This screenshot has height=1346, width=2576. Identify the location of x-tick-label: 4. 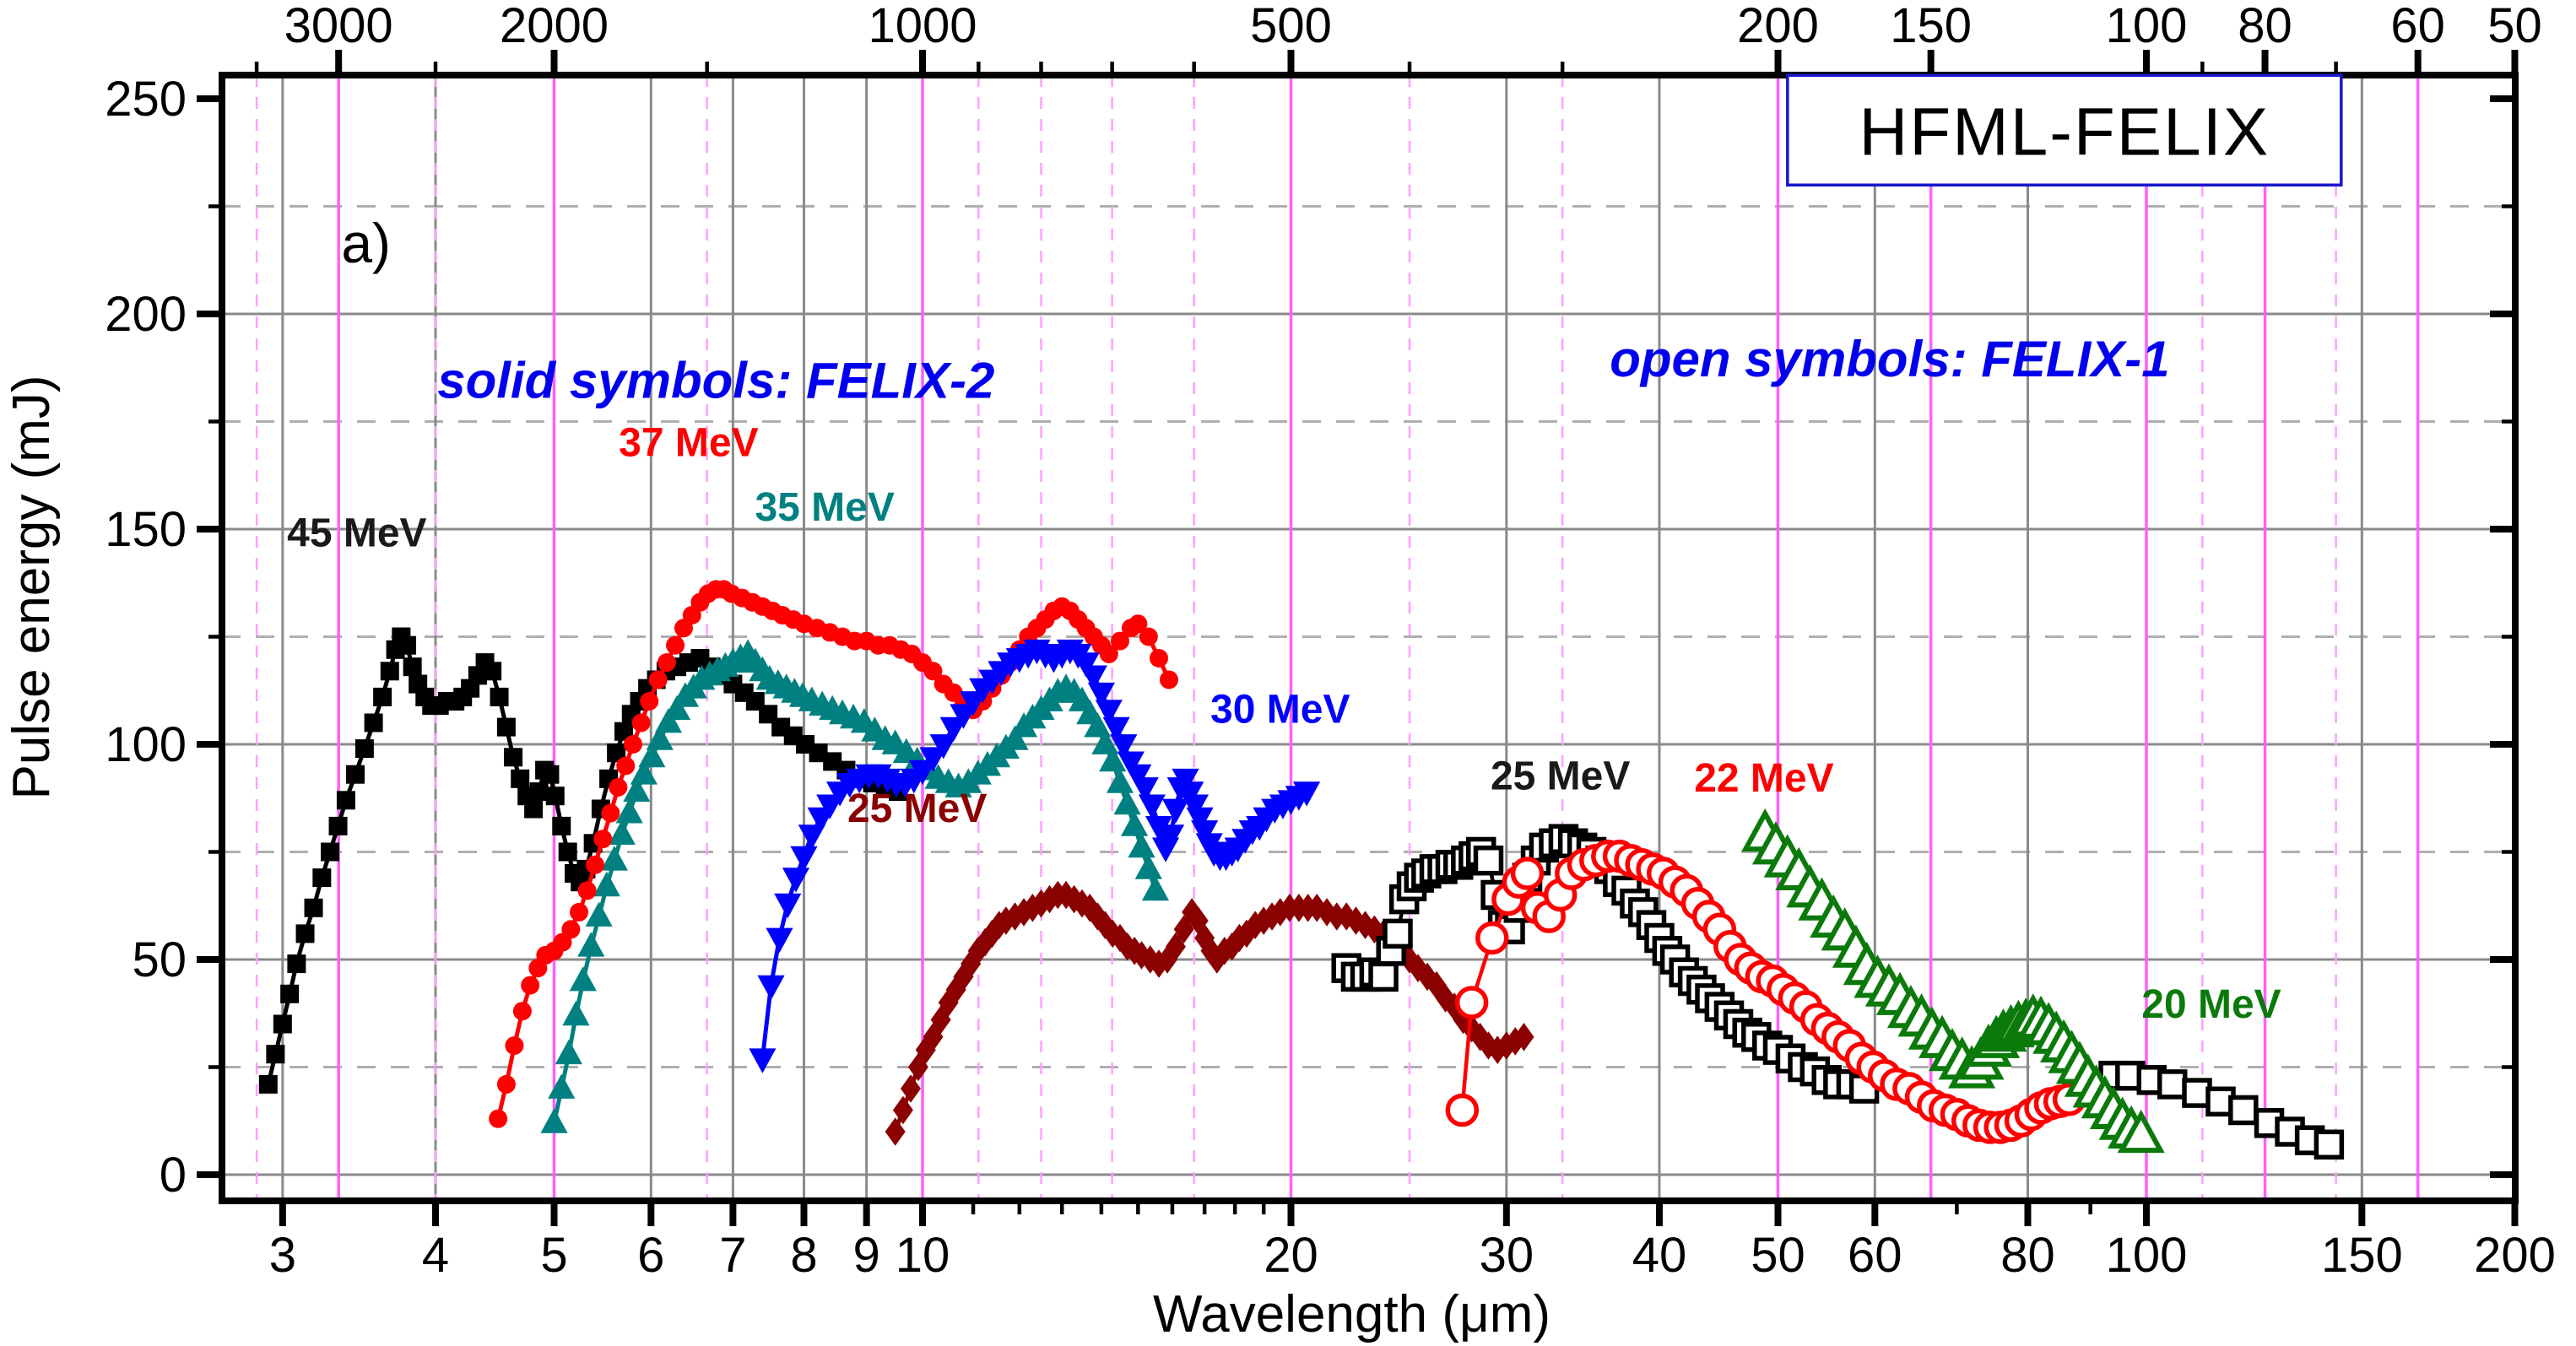
(435, 1256).